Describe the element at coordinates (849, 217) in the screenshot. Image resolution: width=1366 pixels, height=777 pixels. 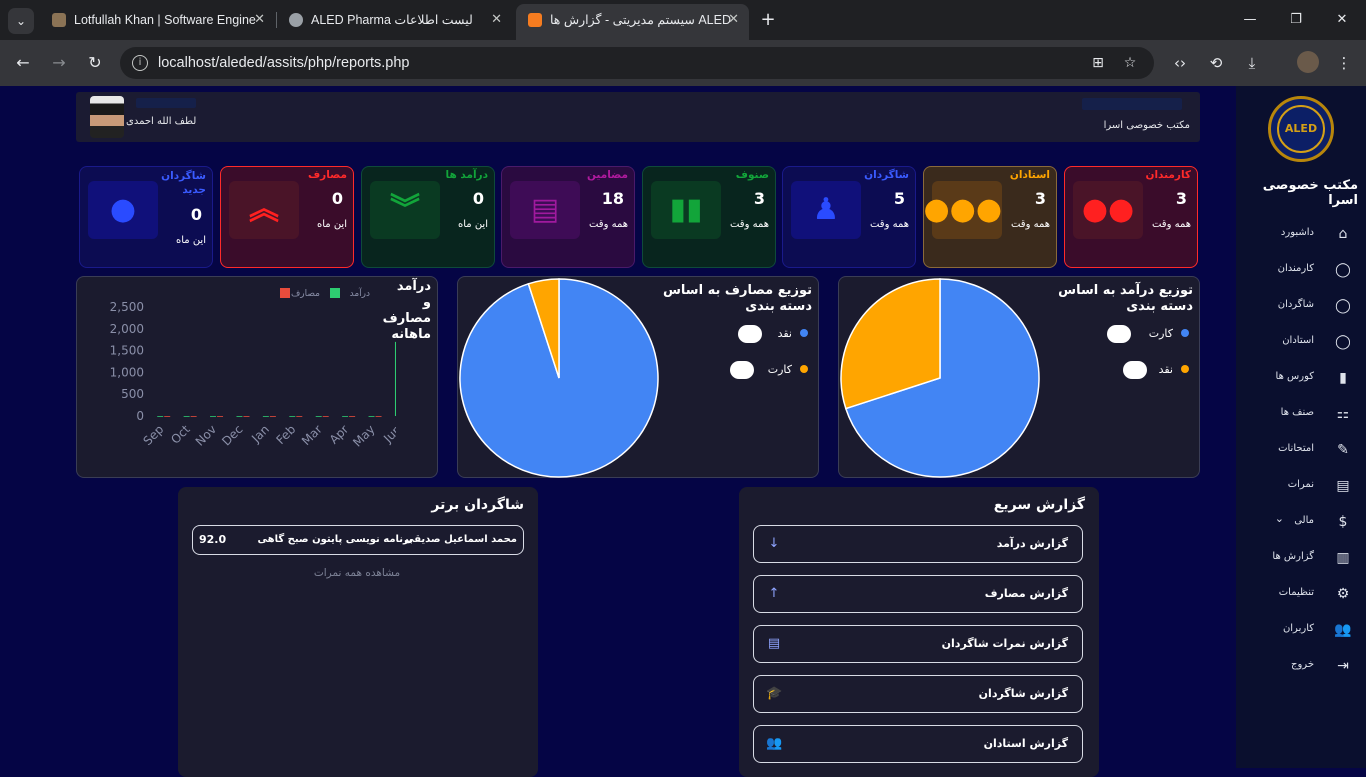
I see `stat-card-students: شاگردان 5 همه وقت ♟` at that location.